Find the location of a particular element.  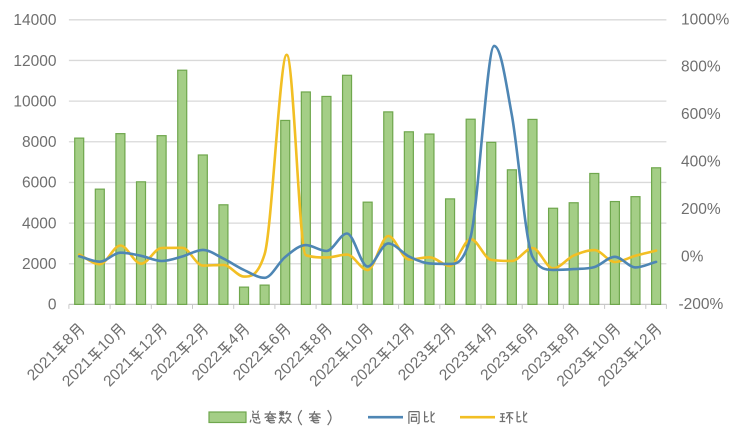

svg-text: 600% is located at coordinates (701, 114).